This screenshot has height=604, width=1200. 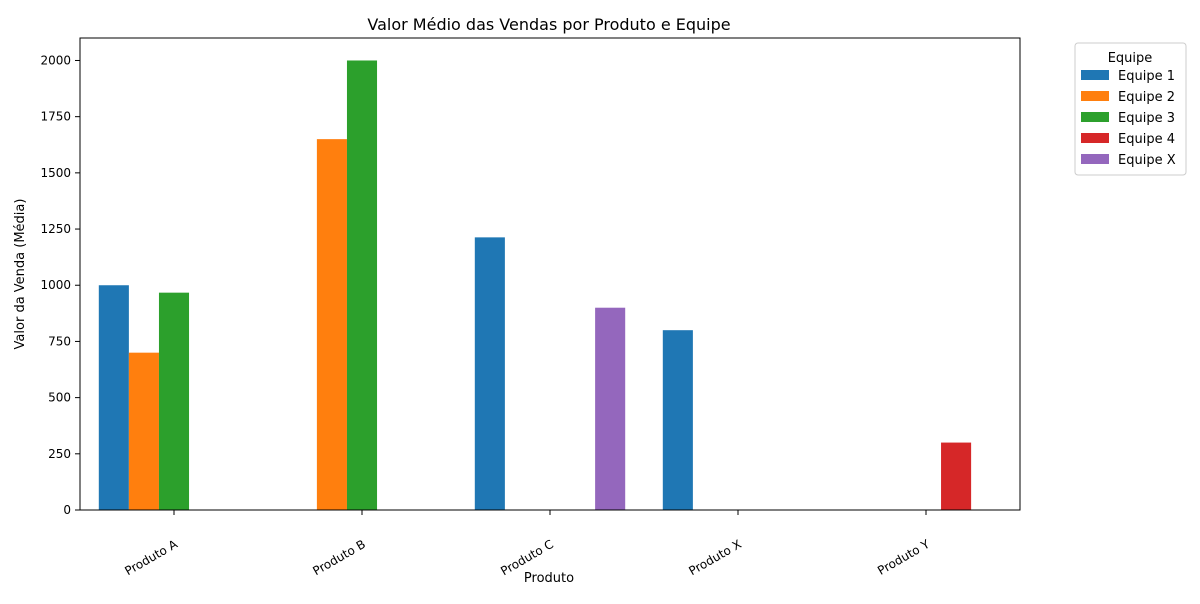 What do you see at coordinates (59, 341) in the screenshot?
I see `y-tick-label: 750` at bounding box center [59, 341].